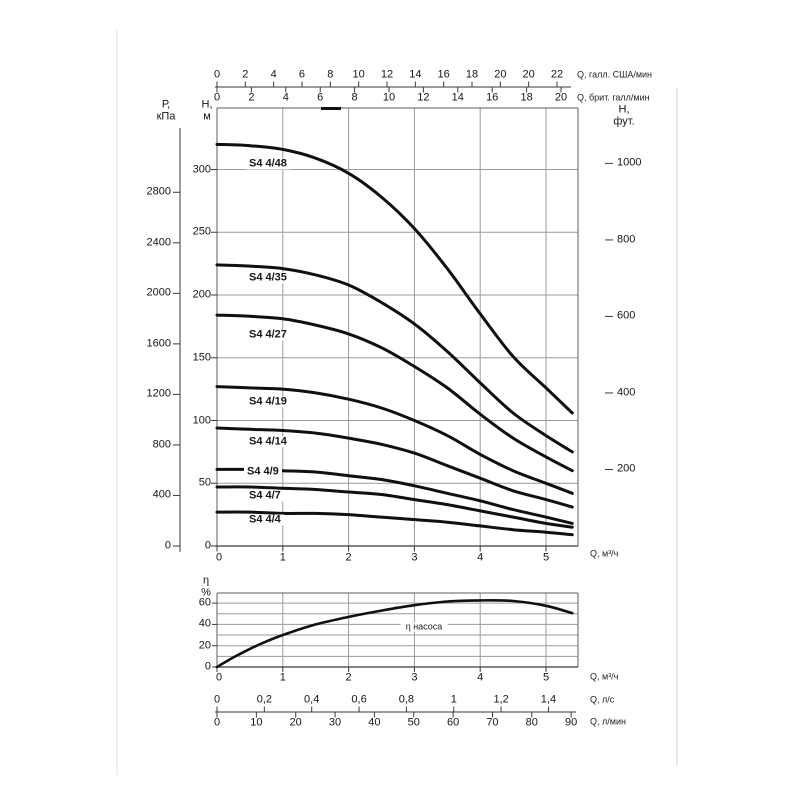 Image resolution: width=800 pixels, height=800 pixels. I want to click on eta-x-axis-unit-label: Q, м³/ч, so click(604, 676).